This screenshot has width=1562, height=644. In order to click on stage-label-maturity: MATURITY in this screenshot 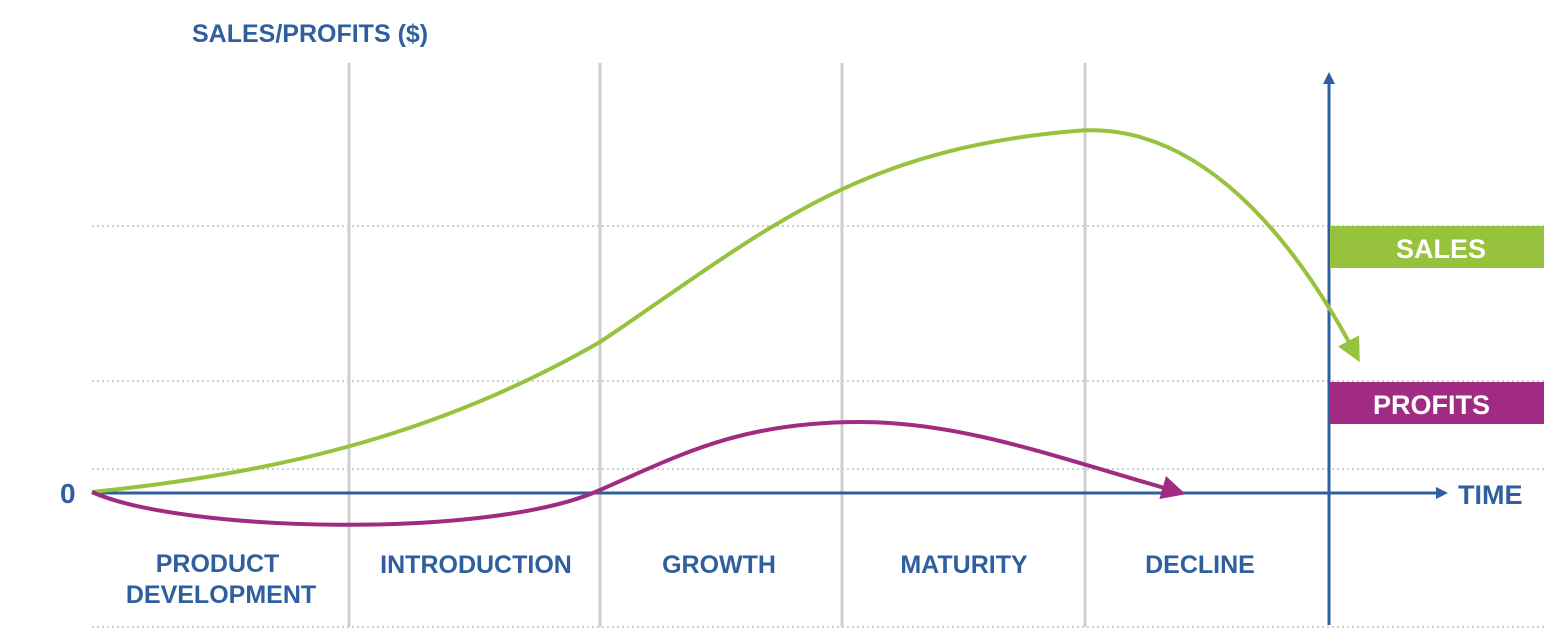, I will do `click(964, 565)`.